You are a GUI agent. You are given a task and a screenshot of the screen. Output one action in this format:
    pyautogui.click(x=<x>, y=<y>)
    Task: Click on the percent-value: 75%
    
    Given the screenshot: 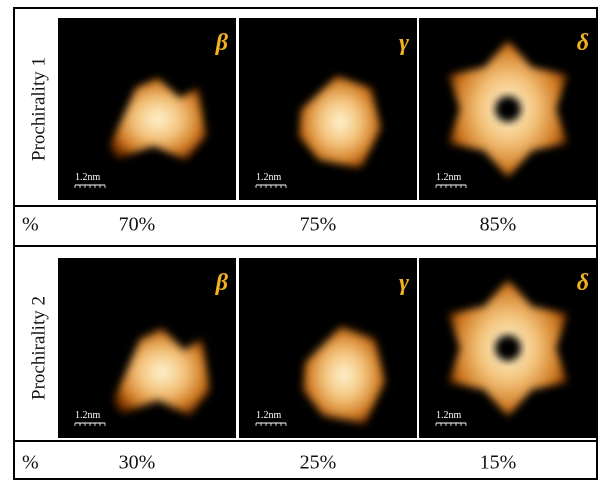 What is the action you would take?
    pyautogui.click(x=318, y=225)
    